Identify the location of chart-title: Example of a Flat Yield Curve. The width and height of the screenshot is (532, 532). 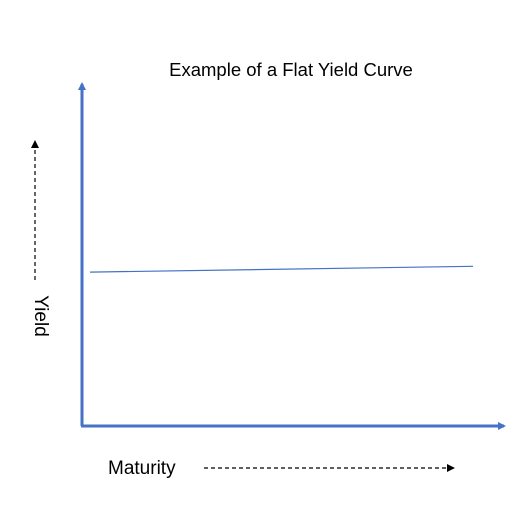
(291, 69).